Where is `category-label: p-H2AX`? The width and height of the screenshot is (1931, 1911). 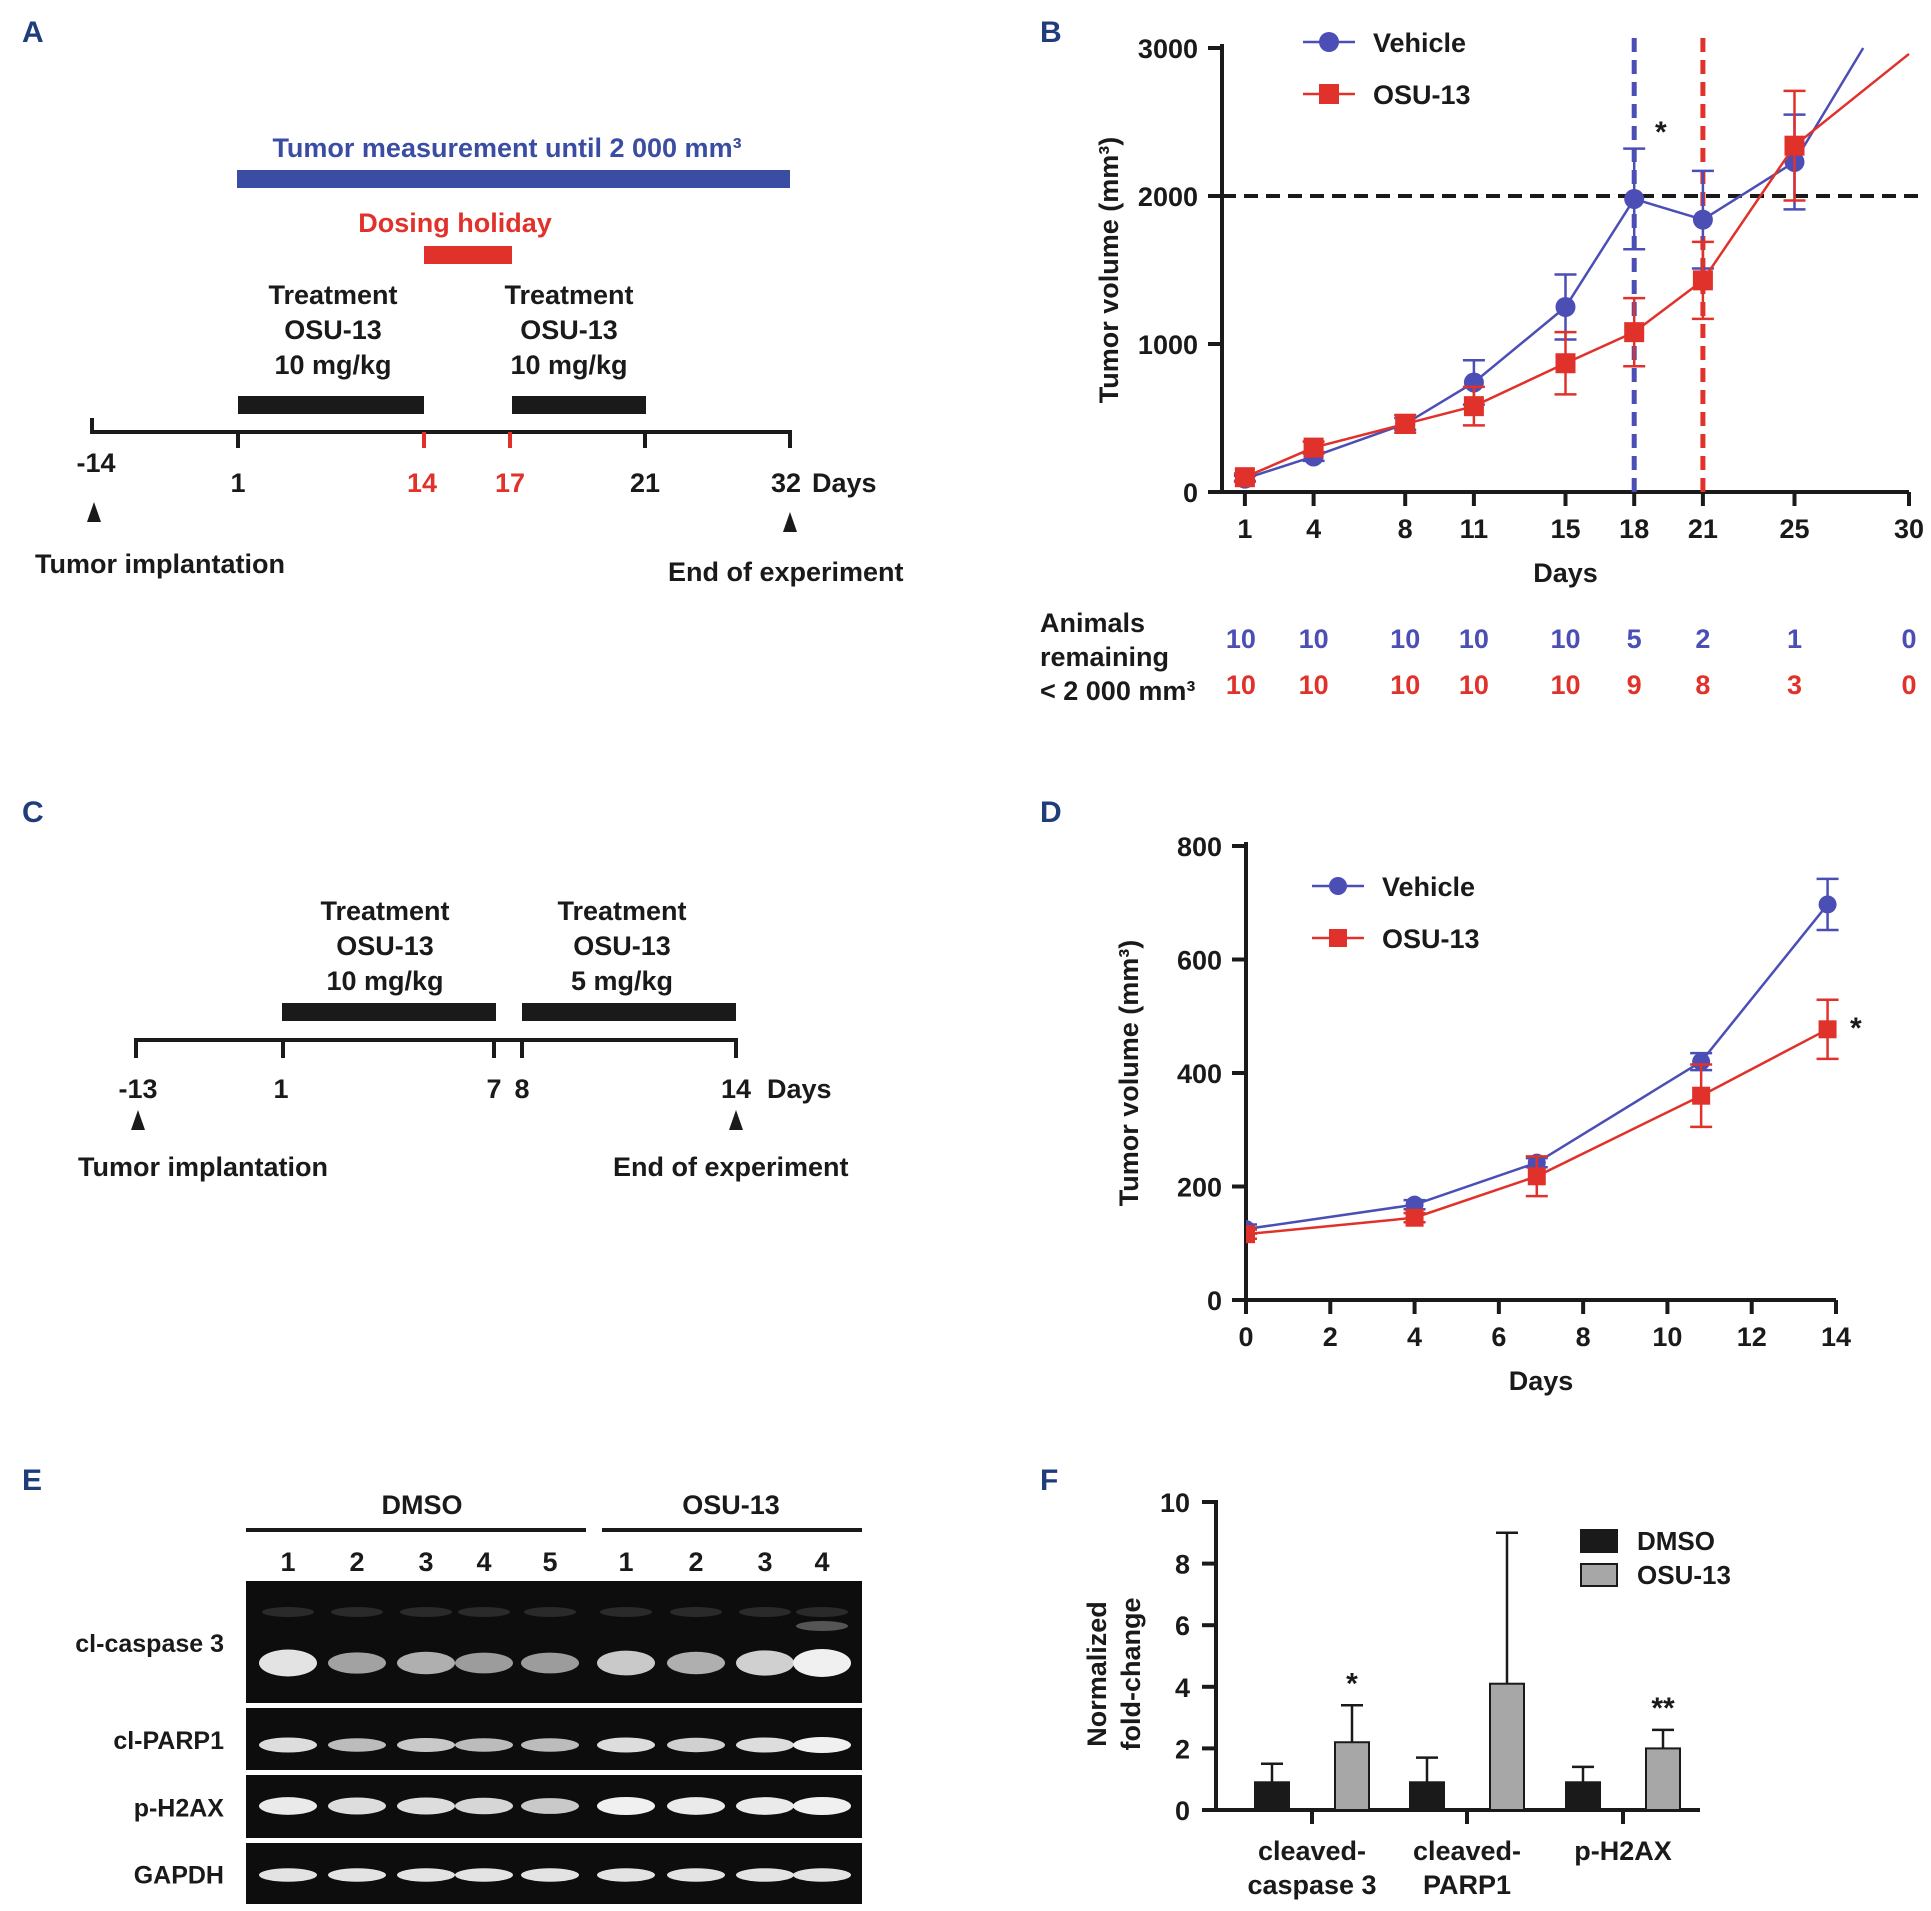
category-label: p-H2AX is located at coordinates (1623, 1851).